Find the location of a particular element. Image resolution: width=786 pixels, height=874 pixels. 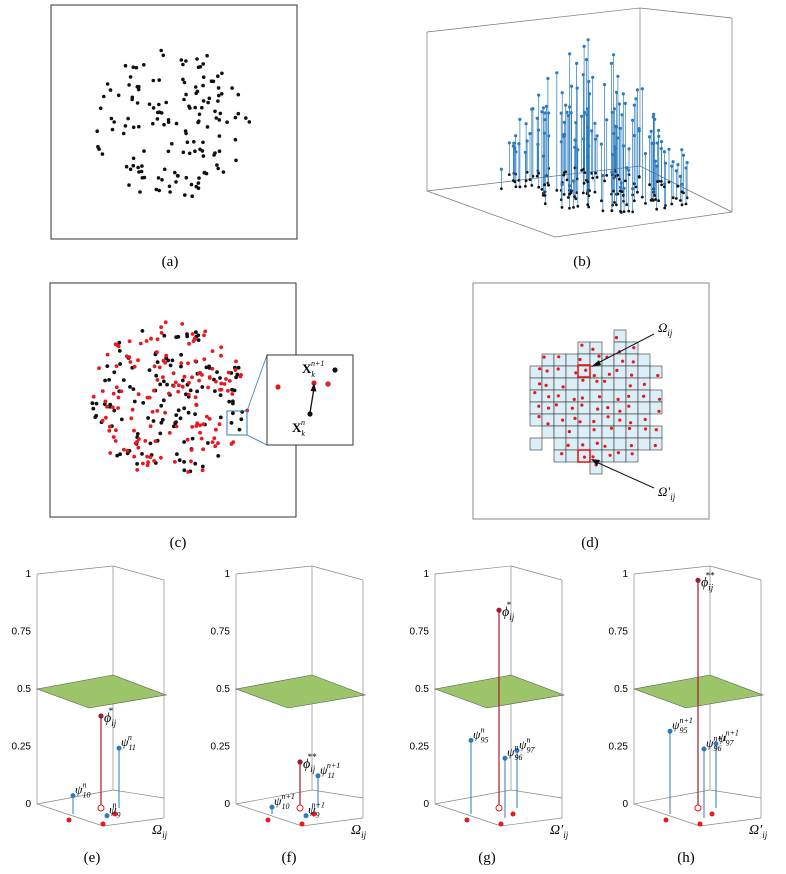

psi-label: ψ96n is located at coordinates (514, 752).